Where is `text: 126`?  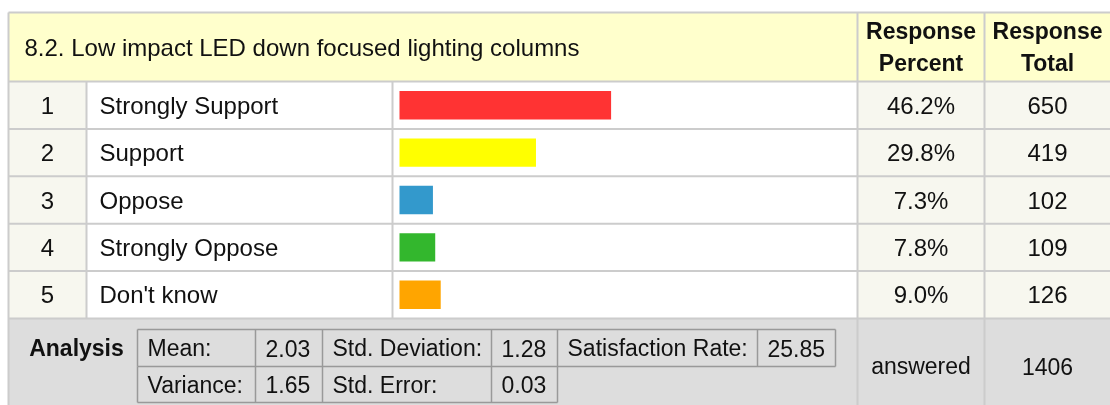
text: 126 is located at coordinates (1047, 295).